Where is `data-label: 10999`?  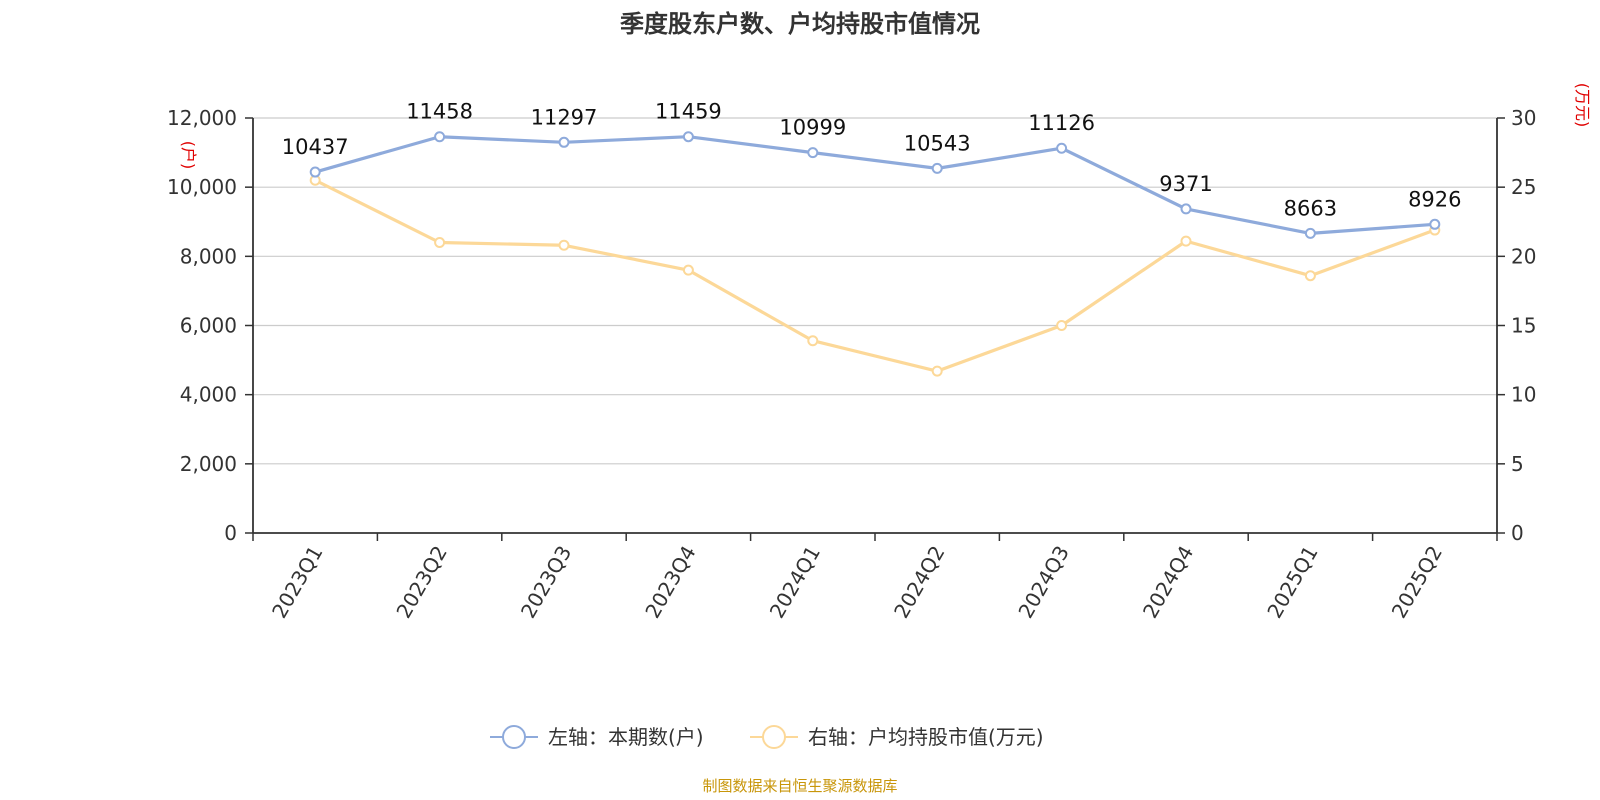
data-label: 10999 is located at coordinates (812, 128).